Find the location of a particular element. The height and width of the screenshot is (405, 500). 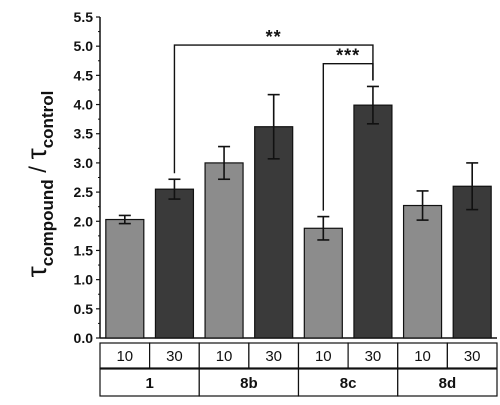

y-axis-label-symbol: τ is located at coordinates (36, 271).